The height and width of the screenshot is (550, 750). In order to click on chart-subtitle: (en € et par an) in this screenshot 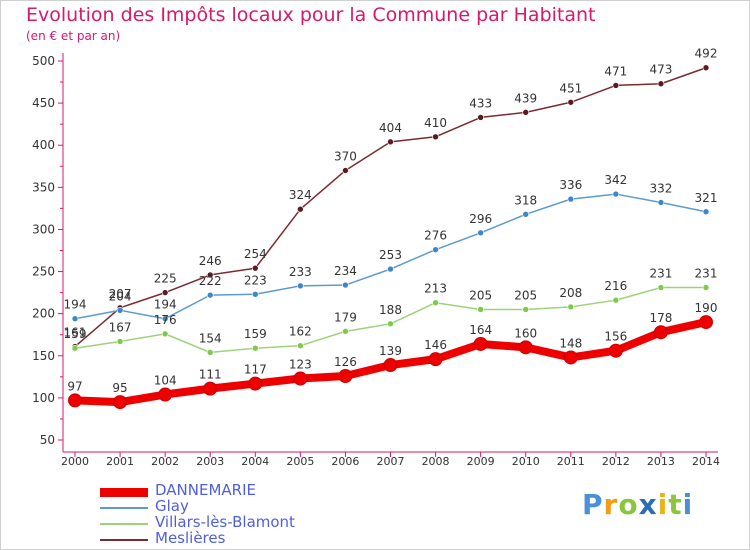, I will do `click(73, 36)`.